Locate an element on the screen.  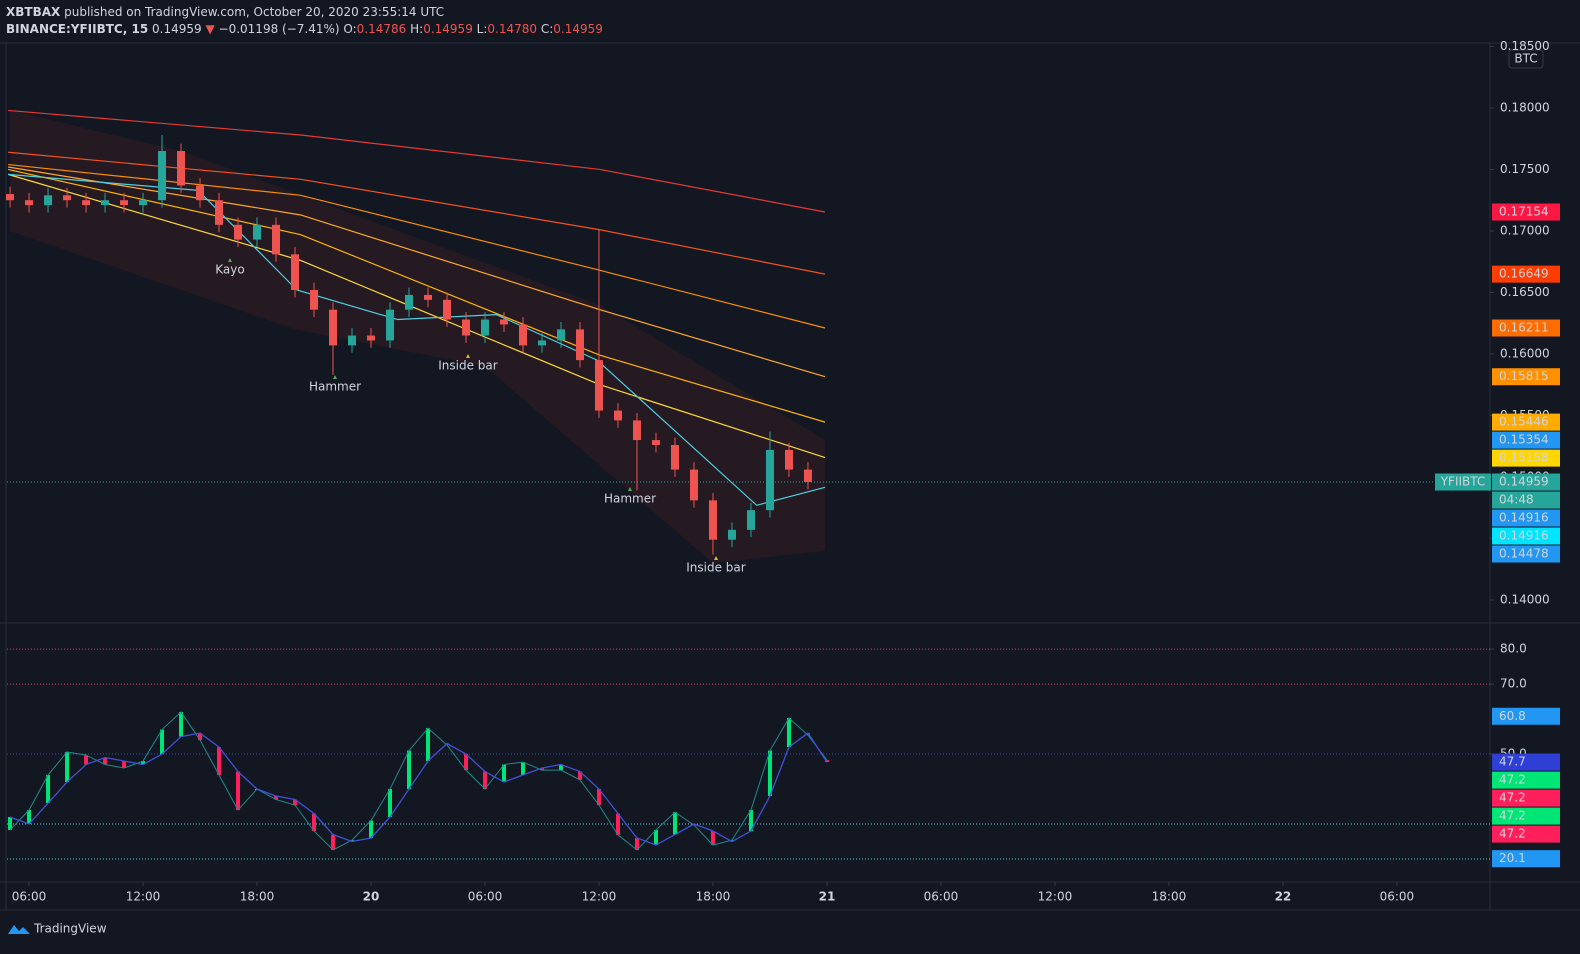
price-label: 0.15158 is located at coordinates (1524, 458).